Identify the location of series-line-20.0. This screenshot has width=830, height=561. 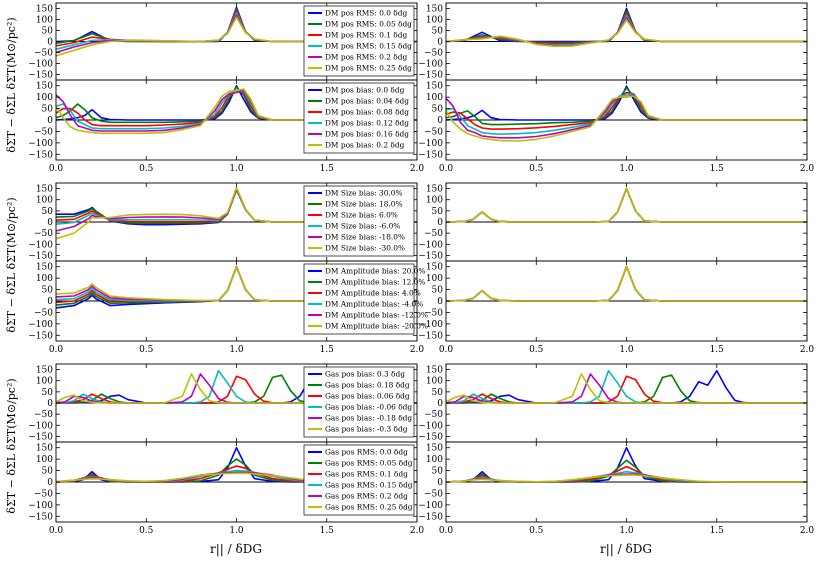
(626, 283).